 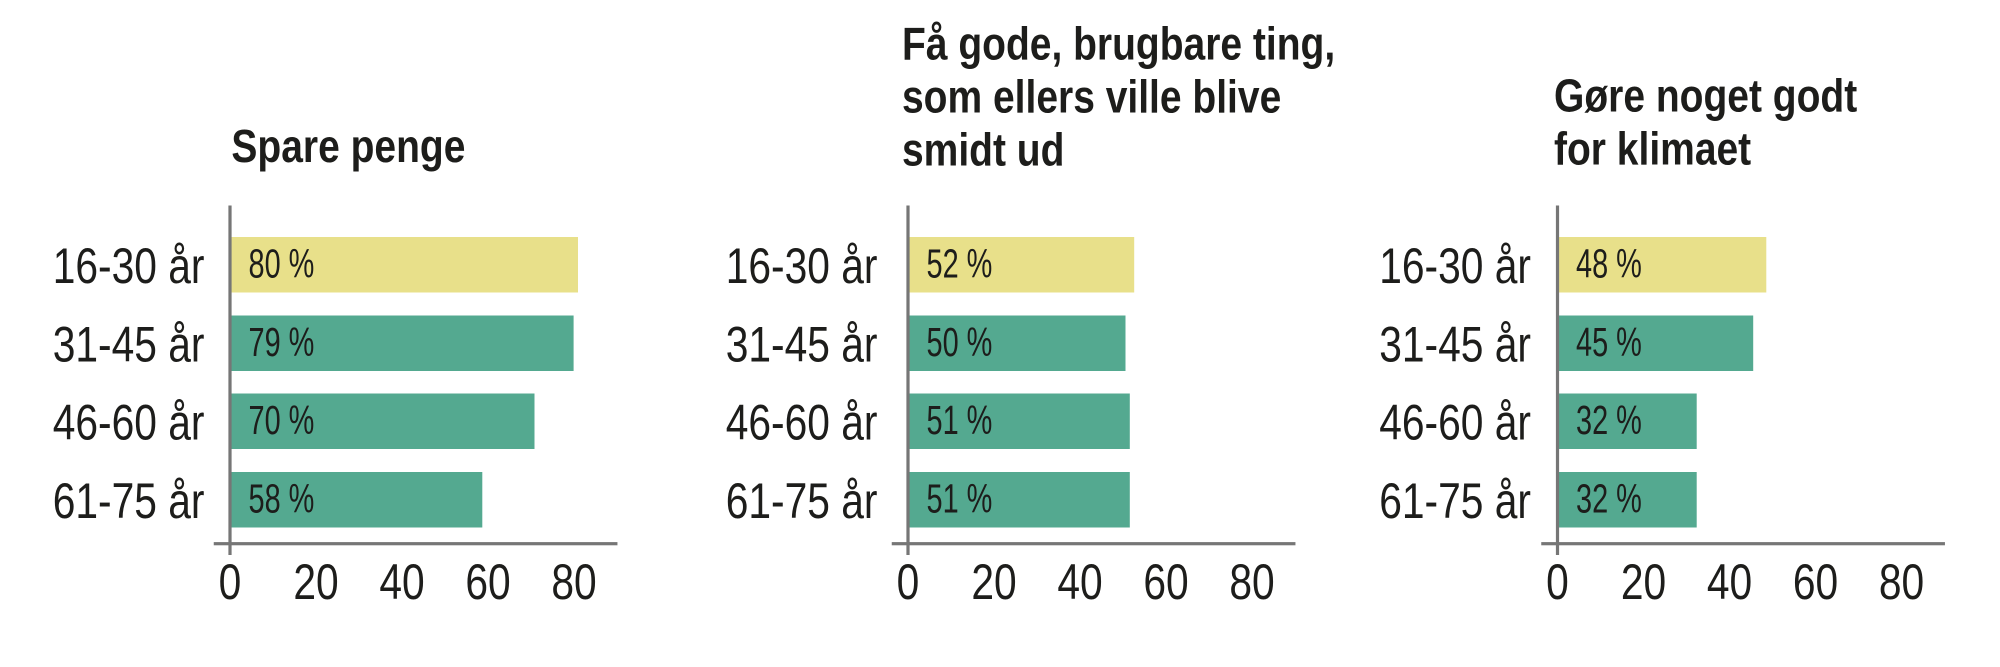 I want to click on svg-text: Spare penge, so click(x=348, y=147).